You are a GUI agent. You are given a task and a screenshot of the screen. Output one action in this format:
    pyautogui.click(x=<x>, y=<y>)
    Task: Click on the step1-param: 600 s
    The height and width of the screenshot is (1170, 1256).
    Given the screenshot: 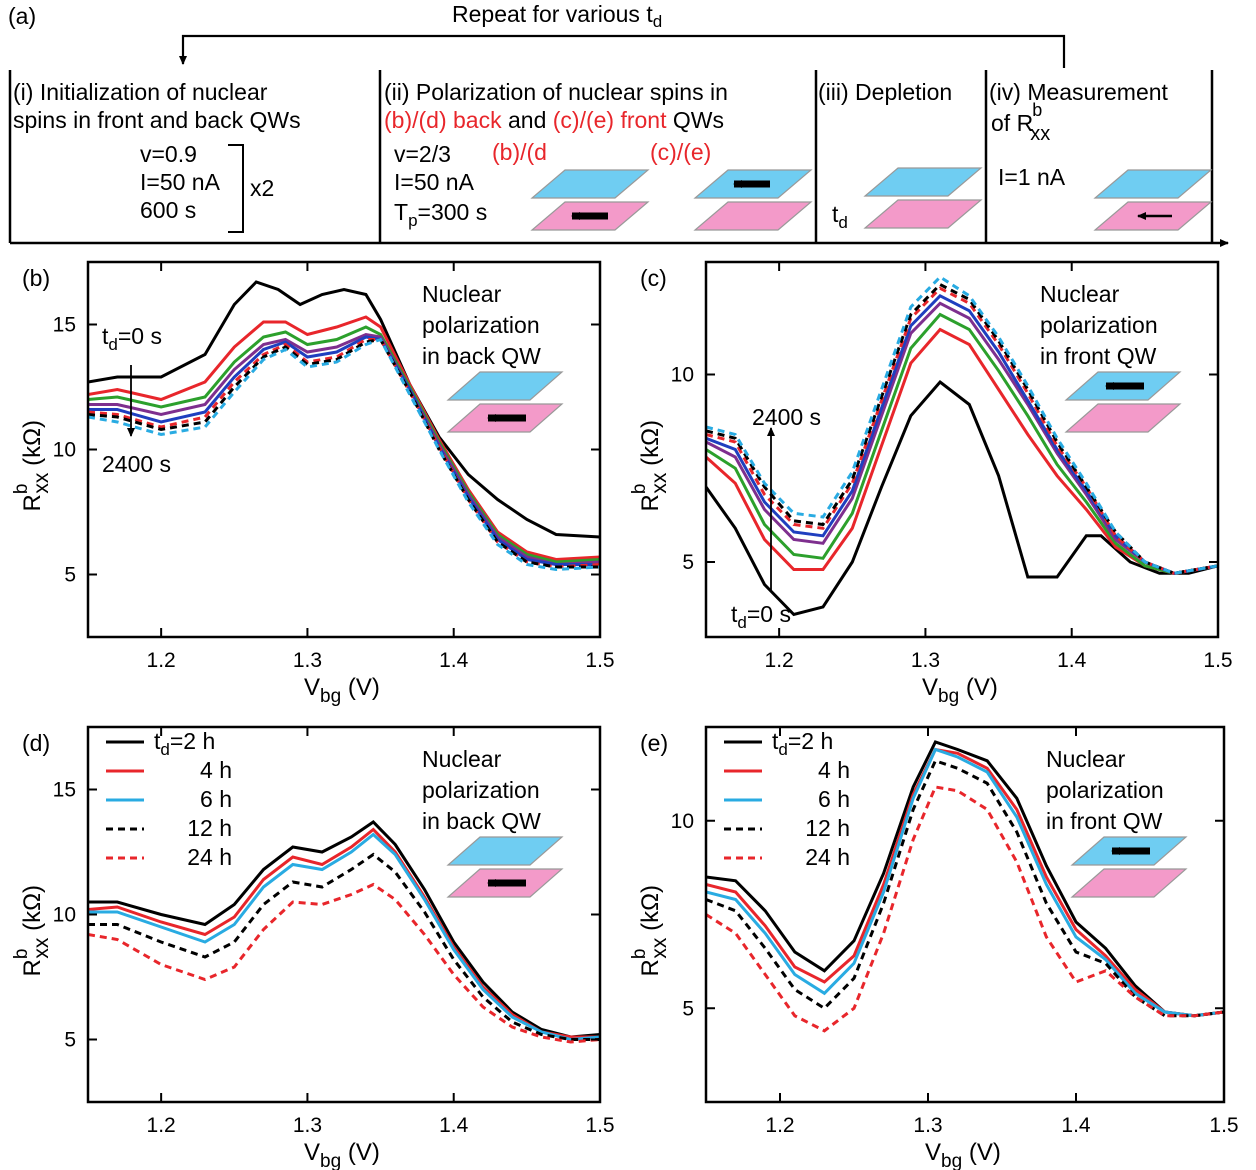 What is the action you would take?
    pyautogui.click(x=168, y=210)
    